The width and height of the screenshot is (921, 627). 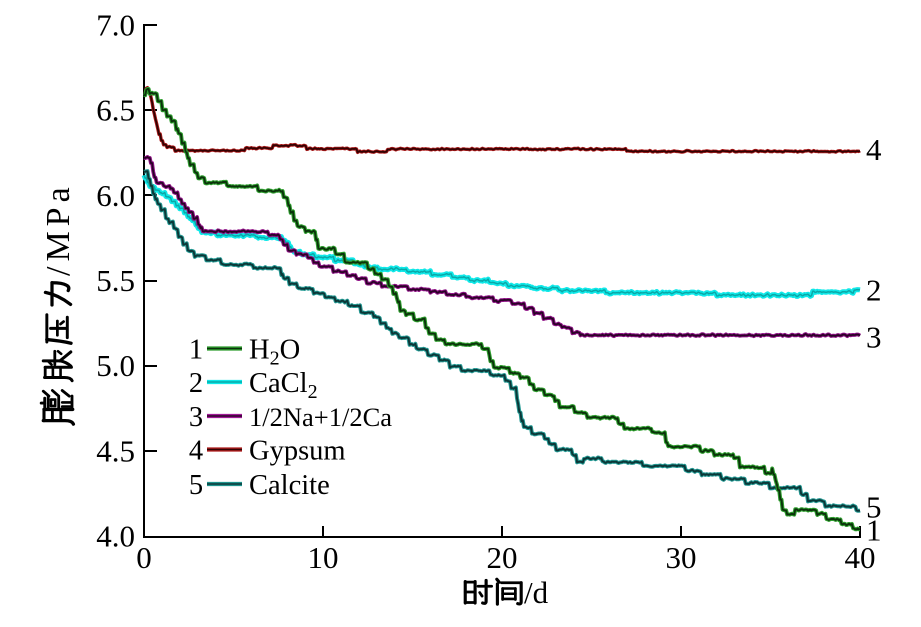 What do you see at coordinates (274, 352) in the screenshot?
I see `svg-text: H2O` at bounding box center [274, 352].